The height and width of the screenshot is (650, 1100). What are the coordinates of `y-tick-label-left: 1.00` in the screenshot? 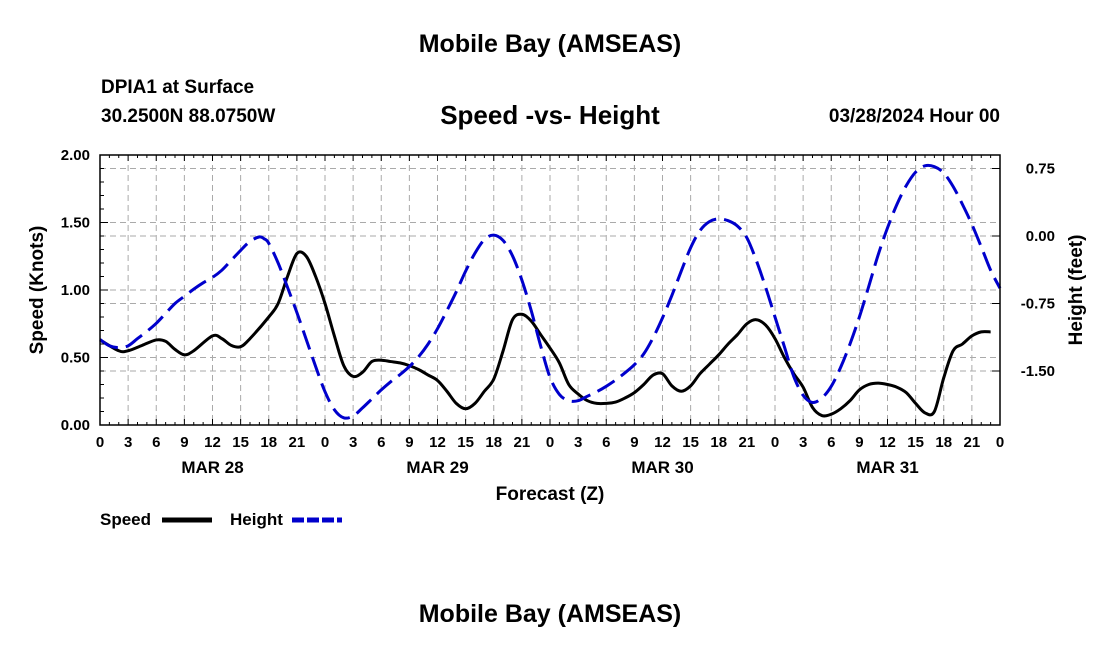 It's located at (75, 290).